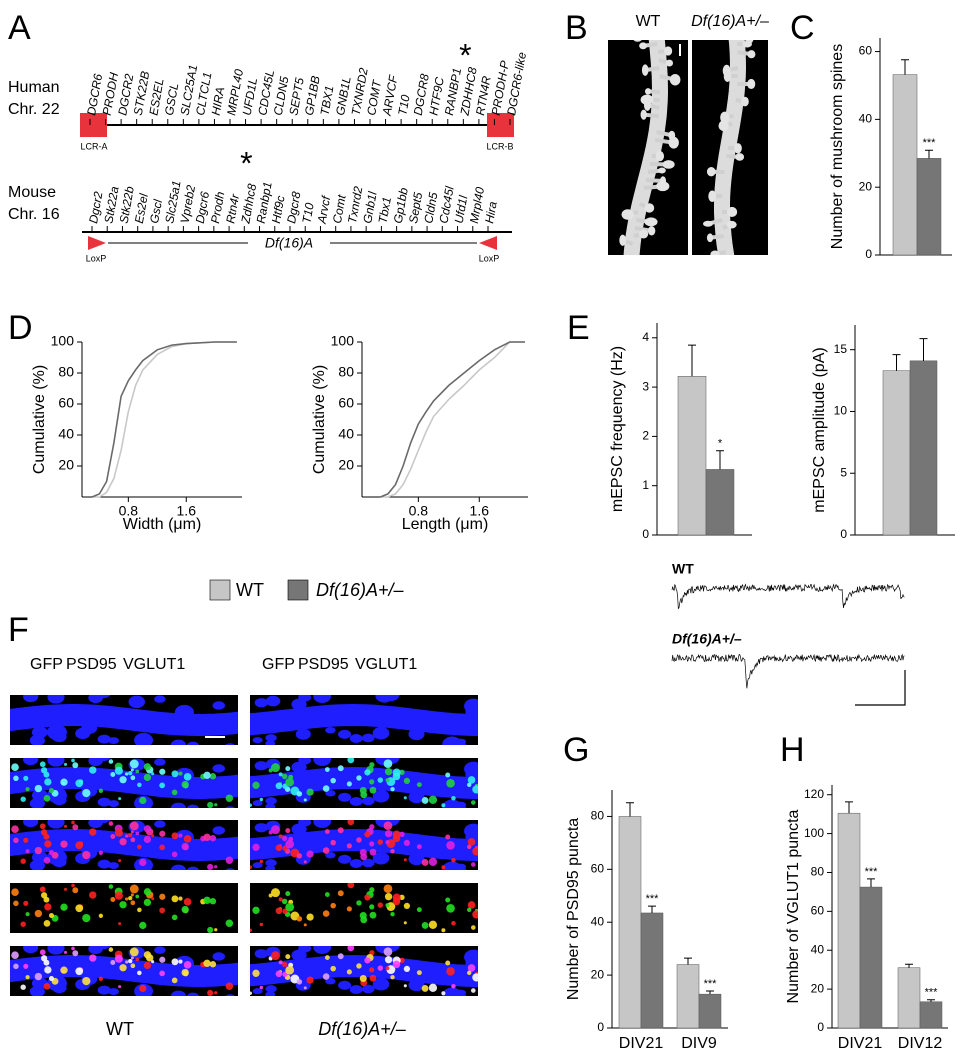  What do you see at coordinates (860, 1042) in the screenshot?
I see `x-tick-label: DIV21` at bounding box center [860, 1042].